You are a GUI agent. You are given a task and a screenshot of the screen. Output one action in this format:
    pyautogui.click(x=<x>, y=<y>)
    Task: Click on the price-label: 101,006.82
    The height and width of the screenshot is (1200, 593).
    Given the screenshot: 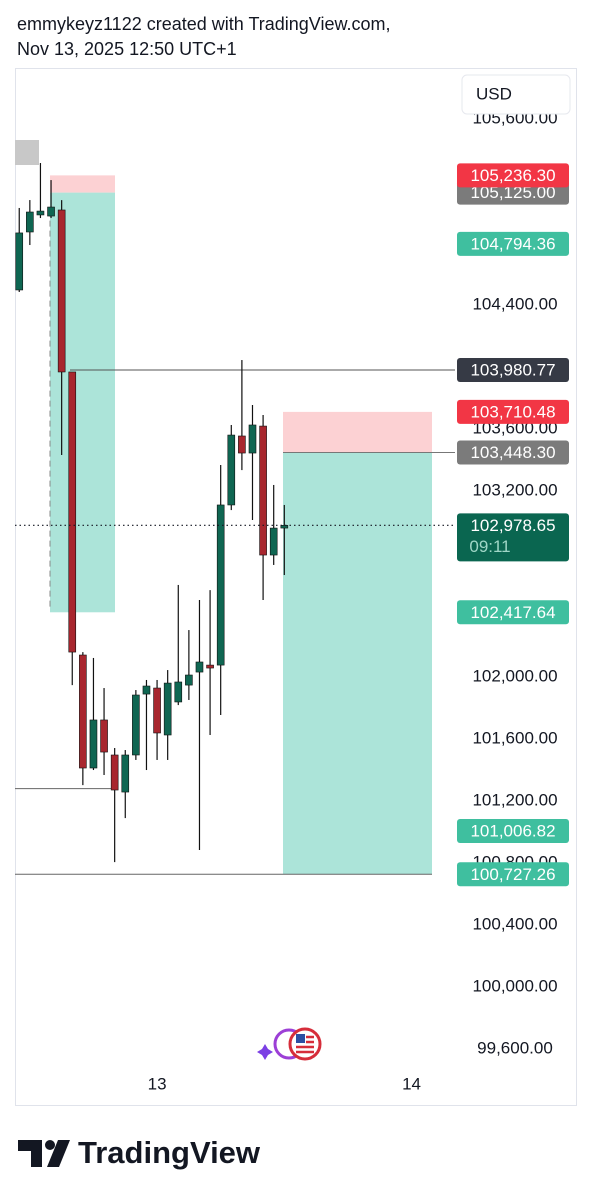 What is the action you would take?
    pyautogui.click(x=512, y=830)
    